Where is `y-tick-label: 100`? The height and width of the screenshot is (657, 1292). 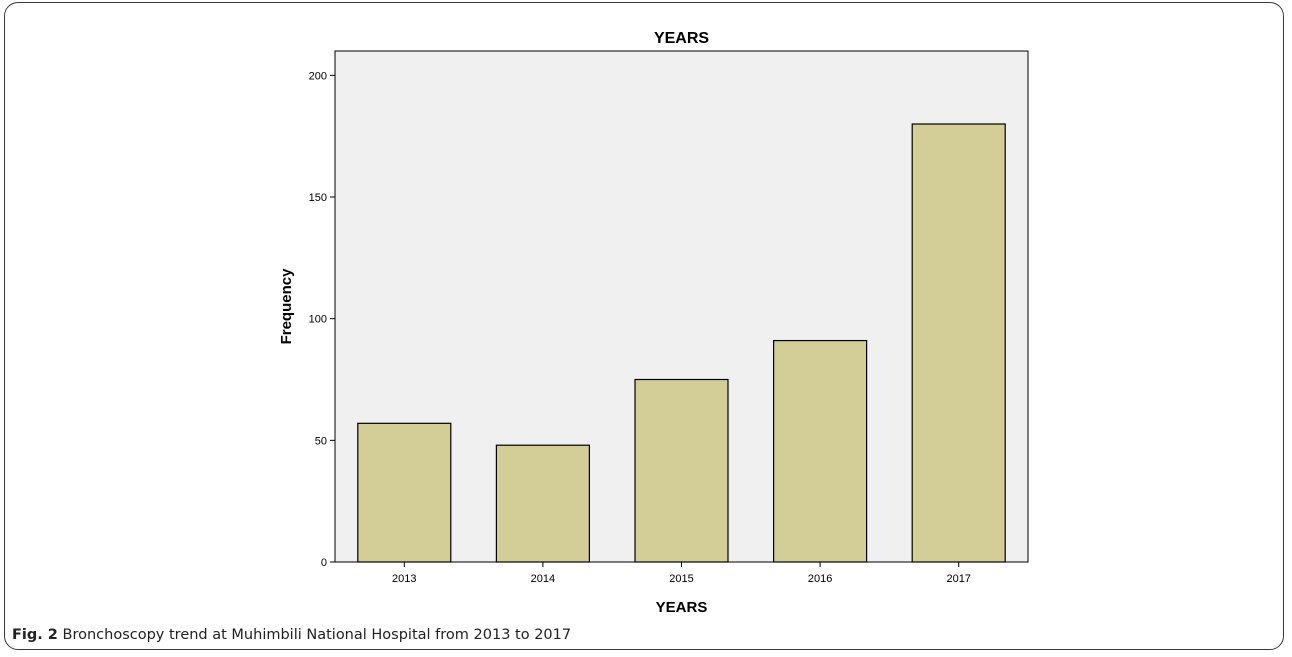
y-tick-label: 100 is located at coordinates (318, 320).